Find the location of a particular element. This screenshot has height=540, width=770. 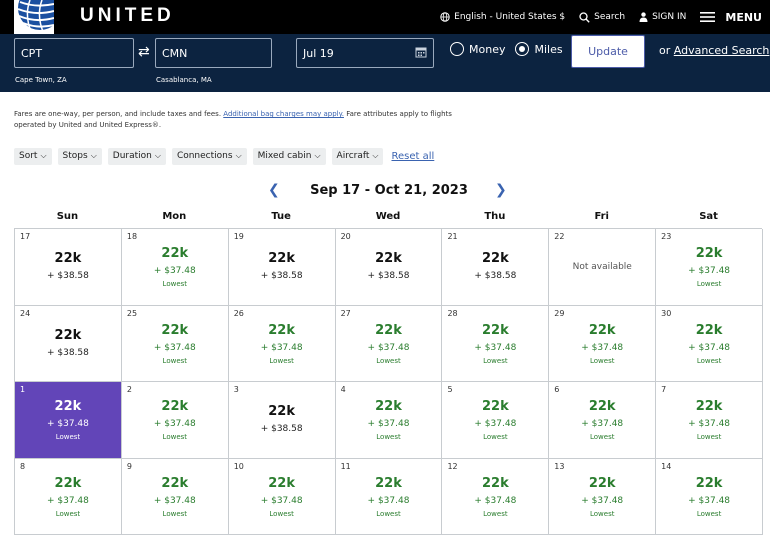

united-globe-logo is located at coordinates (34, 17).